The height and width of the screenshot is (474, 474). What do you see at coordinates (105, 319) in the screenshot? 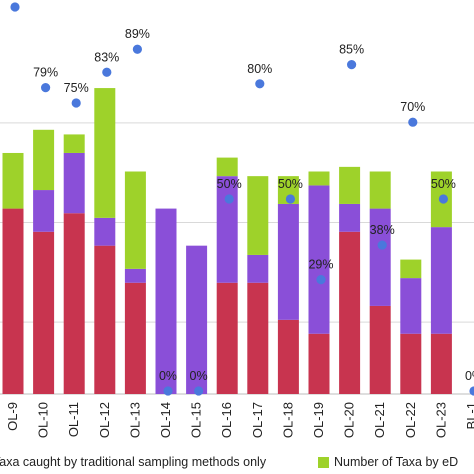
I see `bar-ol-12-series1` at bounding box center [105, 319].